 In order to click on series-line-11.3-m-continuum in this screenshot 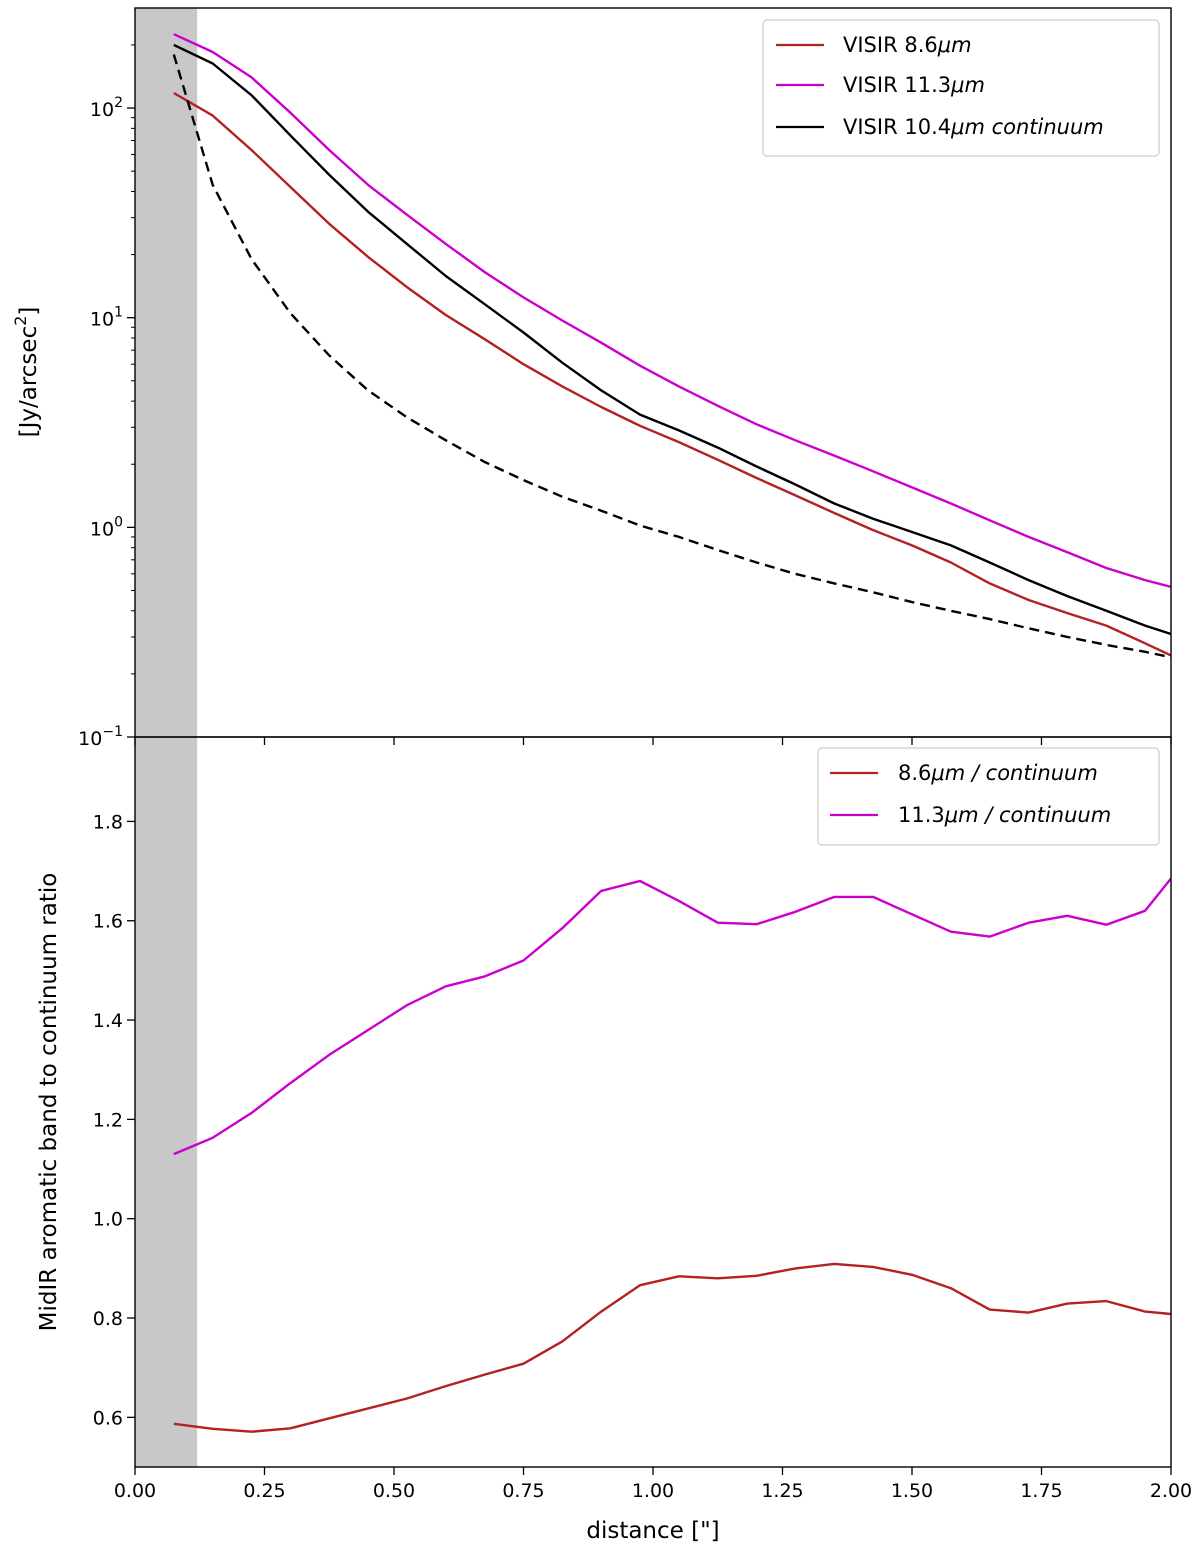, I will do `click(672, 1016)`.